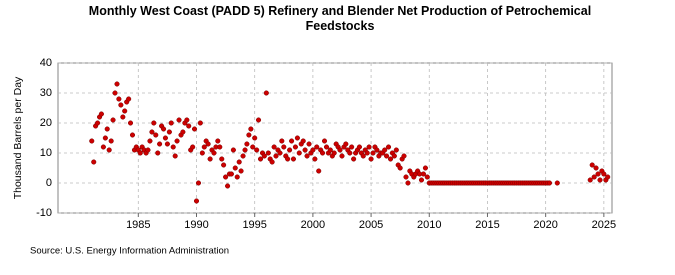 This screenshot has height=275, width=675. I want to click on y-tick-label: 10, so click(46, 153).